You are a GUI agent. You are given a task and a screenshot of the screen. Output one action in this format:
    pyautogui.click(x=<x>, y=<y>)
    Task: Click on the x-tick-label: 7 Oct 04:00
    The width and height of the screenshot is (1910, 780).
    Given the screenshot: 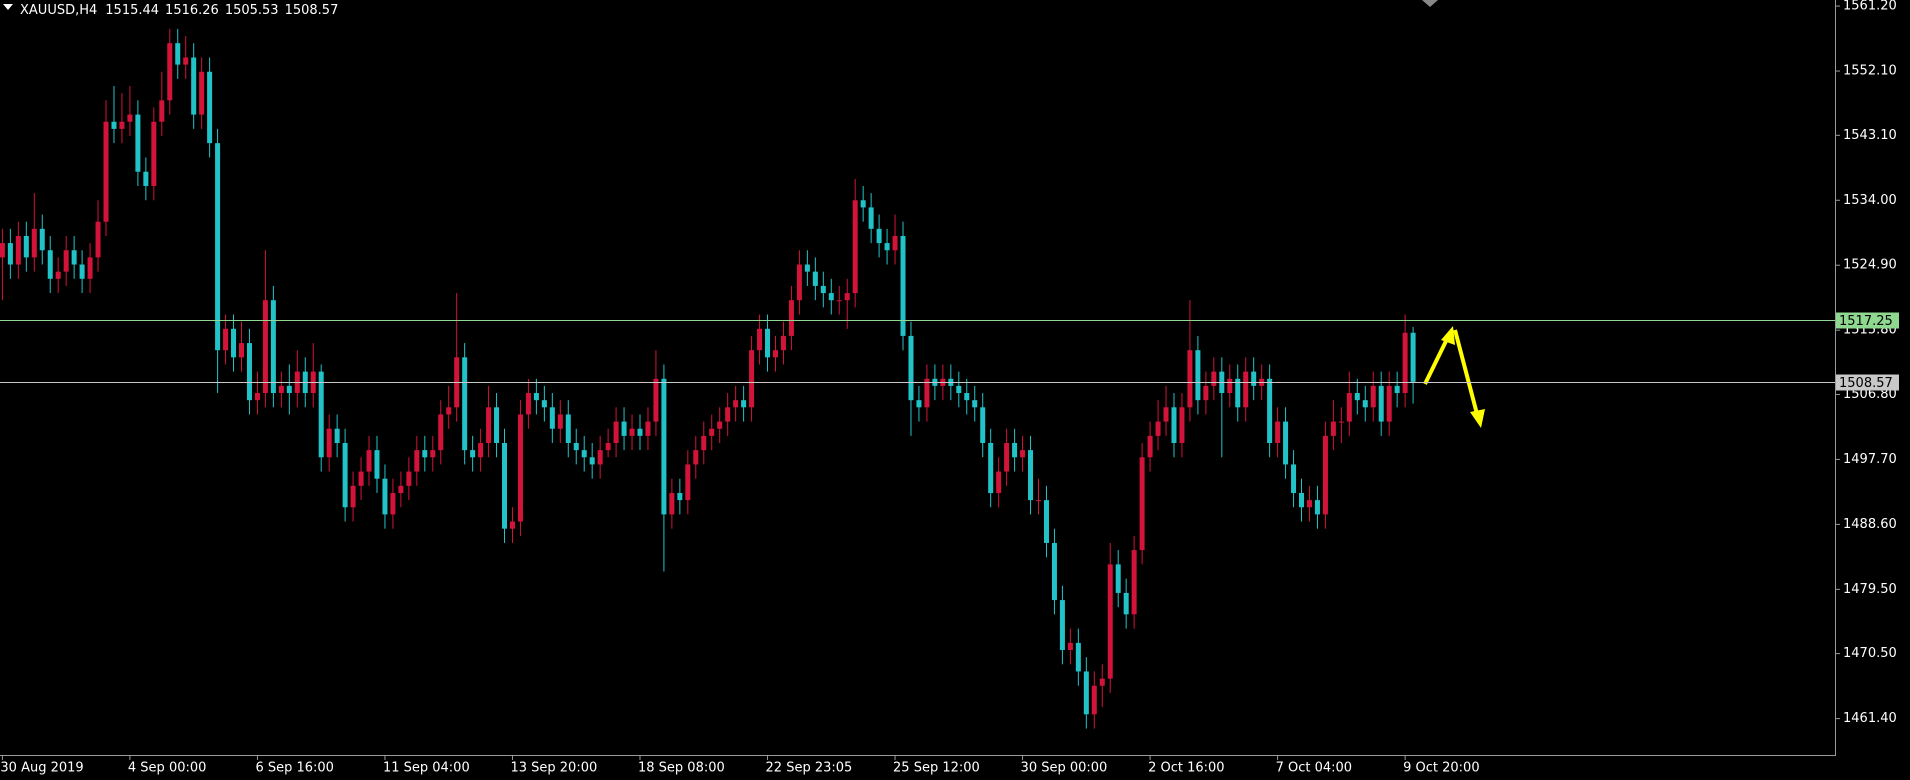 What is the action you would take?
    pyautogui.click(x=1314, y=768)
    